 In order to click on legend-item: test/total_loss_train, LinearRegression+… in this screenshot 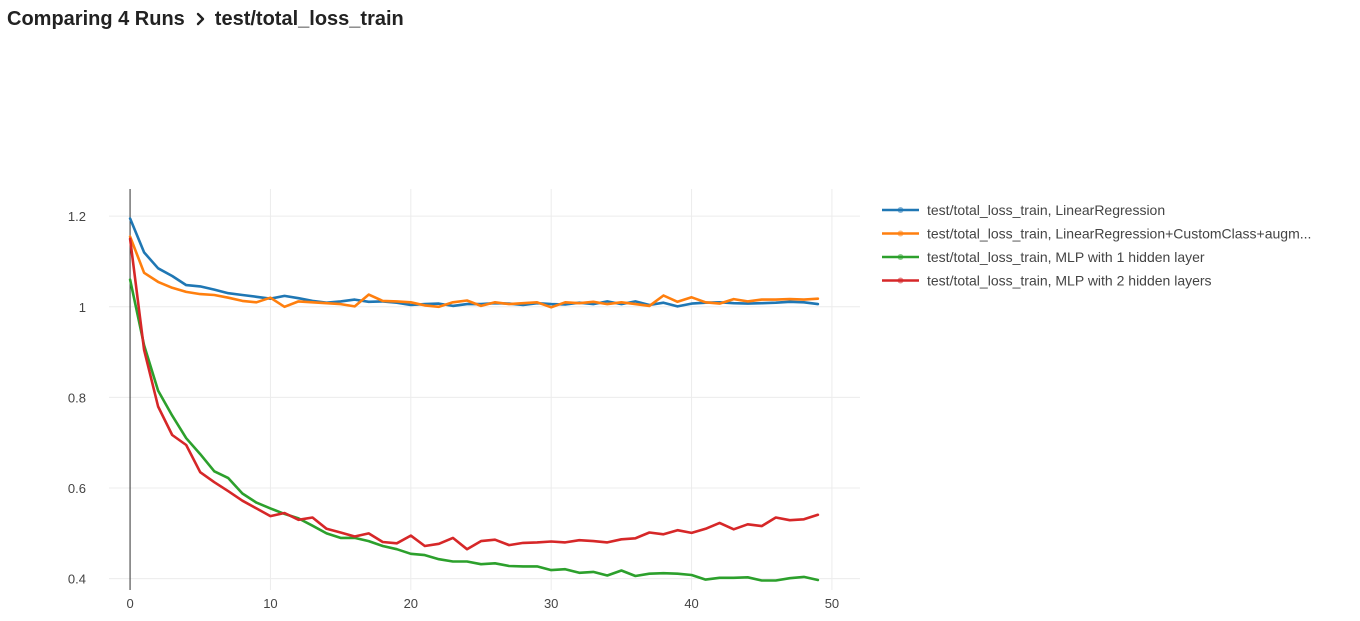, I will do `click(1096, 234)`.